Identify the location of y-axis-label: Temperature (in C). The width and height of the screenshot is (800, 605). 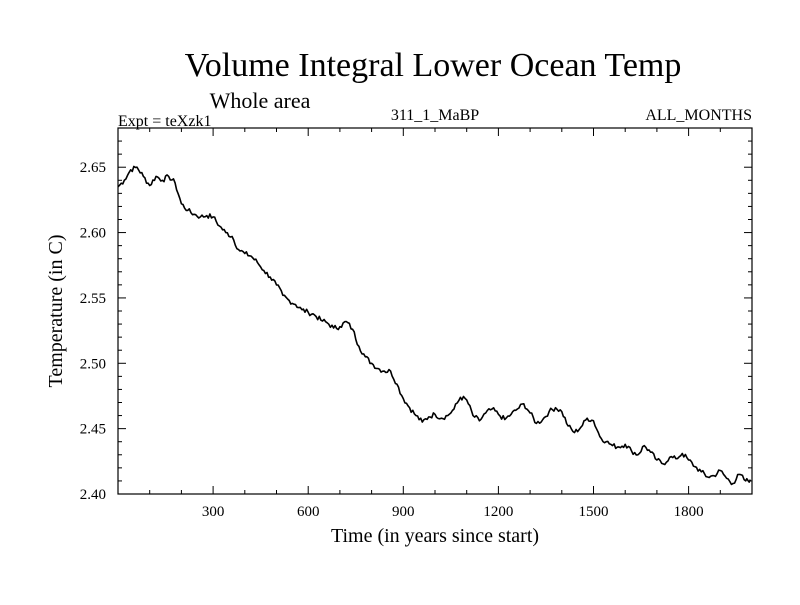
(56, 311).